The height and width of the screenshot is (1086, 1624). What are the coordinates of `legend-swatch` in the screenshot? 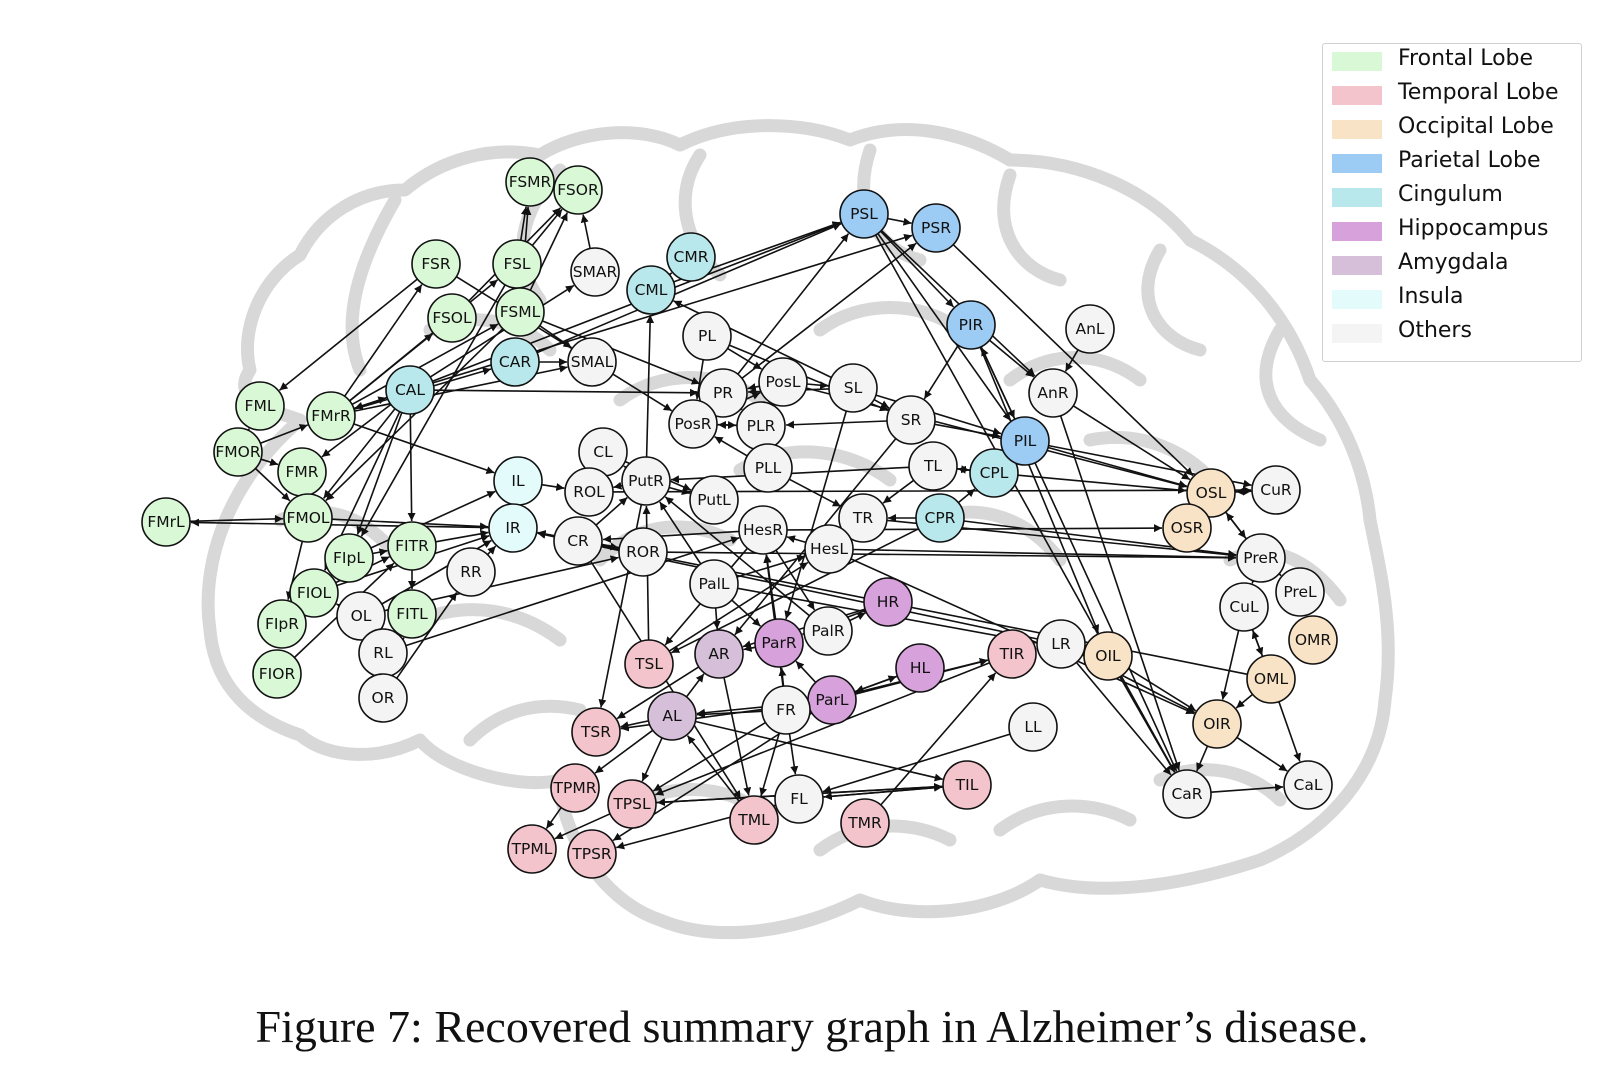 It's located at (1357, 61).